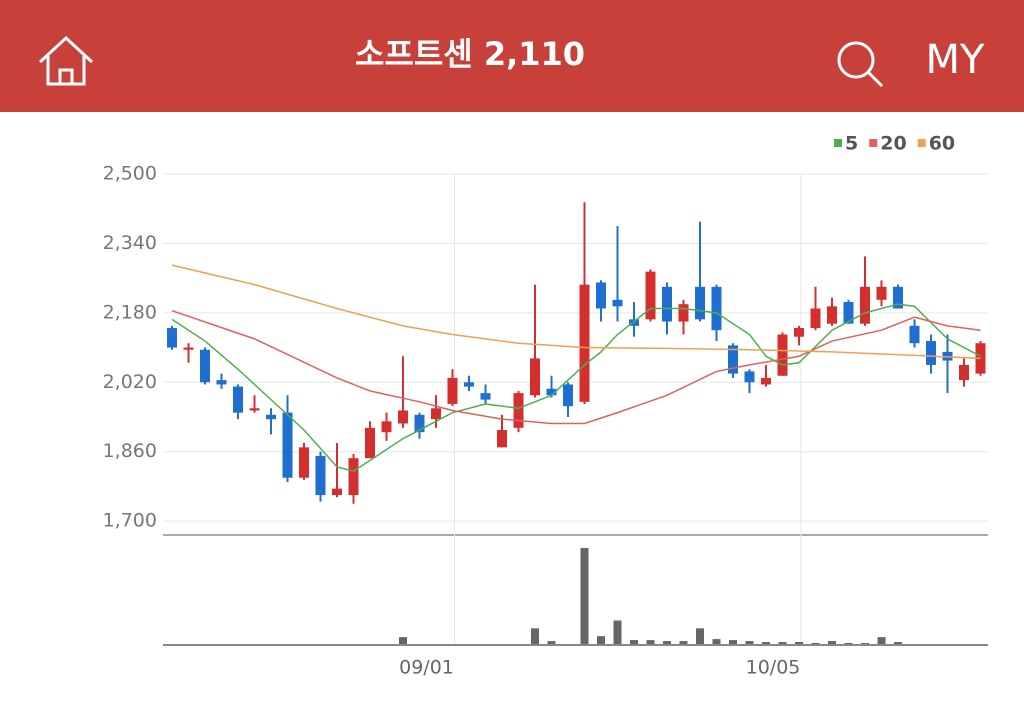 This screenshot has width=1024, height=706. What do you see at coordinates (130, 174) in the screenshot?
I see `y-tick-label: 2,500` at bounding box center [130, 174].